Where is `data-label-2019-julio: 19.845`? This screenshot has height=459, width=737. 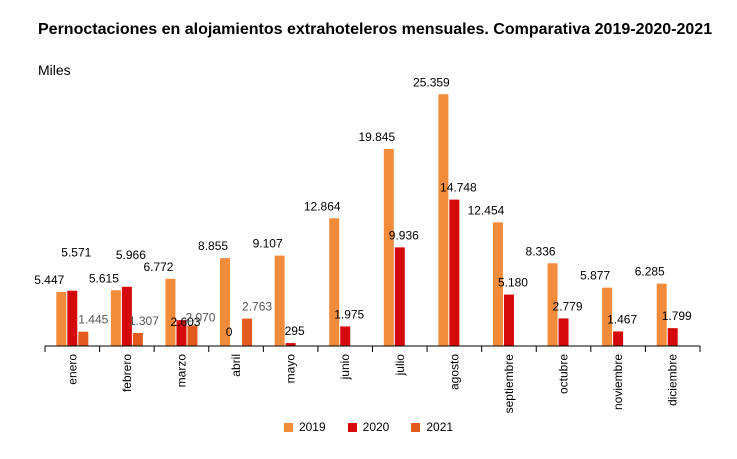 data-label-2019-julio: 19.845 is located at coordinates (376, 137).